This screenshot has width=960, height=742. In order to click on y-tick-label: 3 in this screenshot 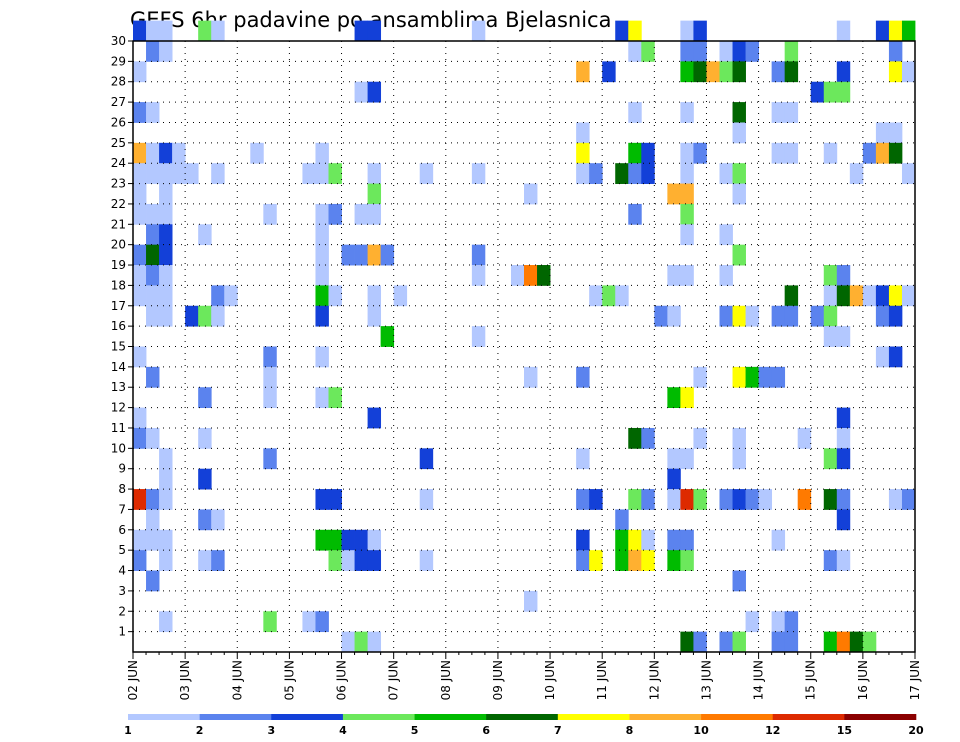, I will do `click(122, 591)`.